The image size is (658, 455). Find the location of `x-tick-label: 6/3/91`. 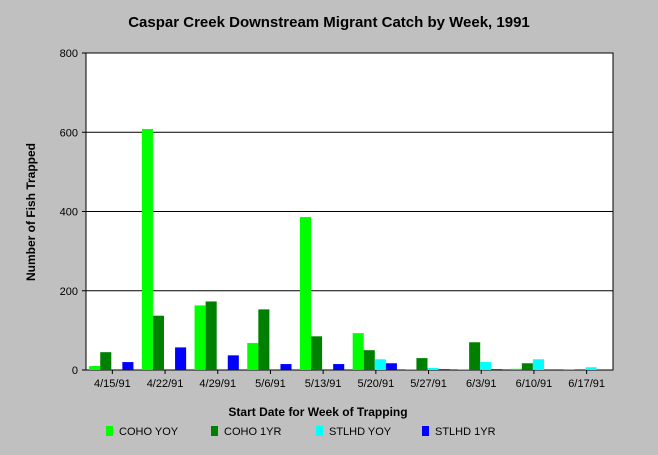

x-tick-label: 6/3/91 is located at coordinates (481, 384).